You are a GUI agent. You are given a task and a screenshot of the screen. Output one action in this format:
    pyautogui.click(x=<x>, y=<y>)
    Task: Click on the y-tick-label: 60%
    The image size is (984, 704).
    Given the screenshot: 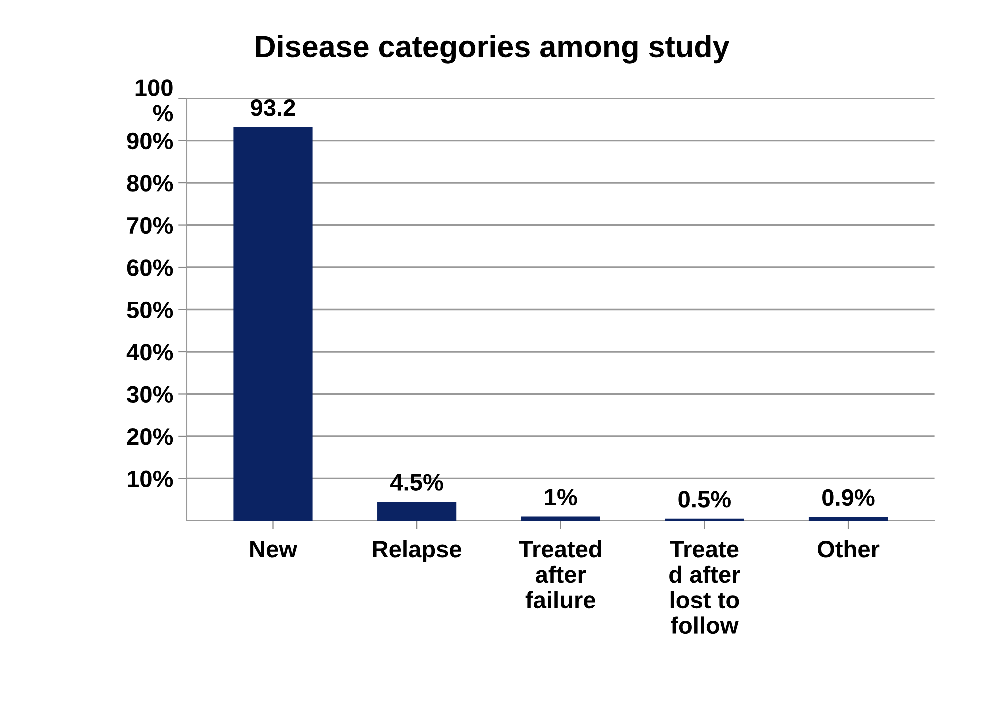 What is the action you would take?
    pyautogui.click(x=150, y=268)
    